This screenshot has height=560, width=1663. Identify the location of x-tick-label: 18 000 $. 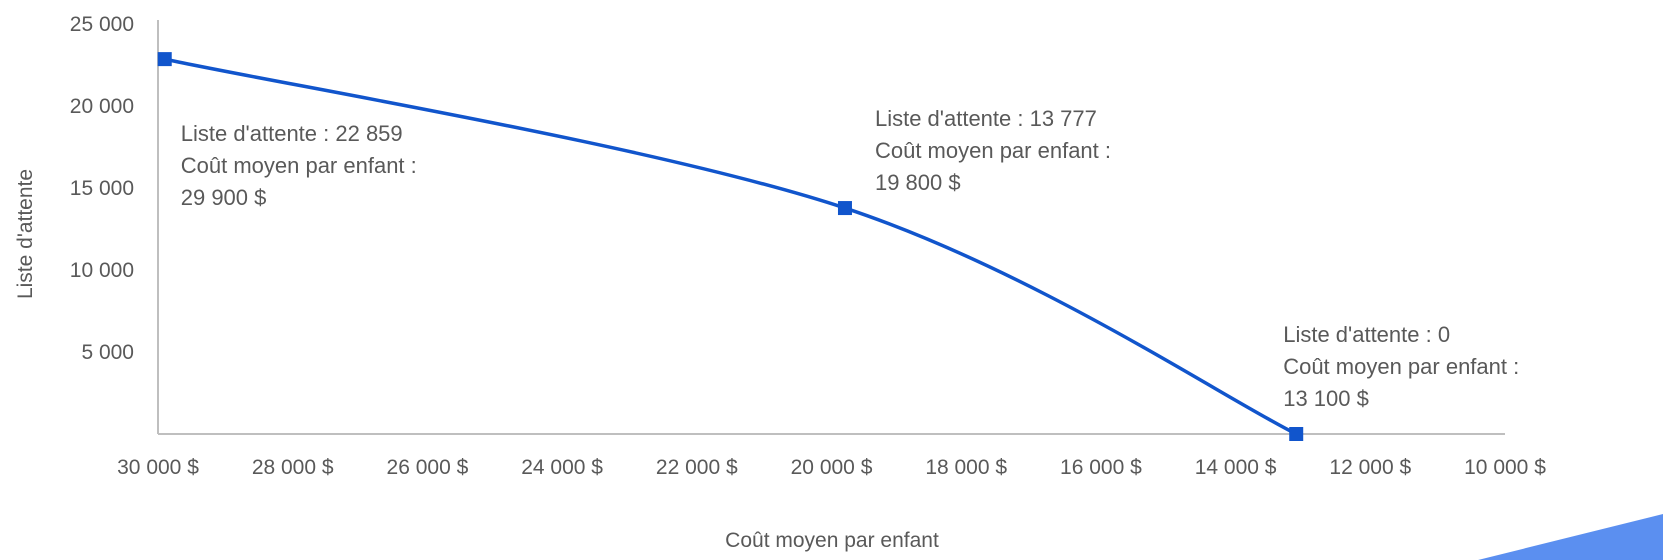
(966, 467).